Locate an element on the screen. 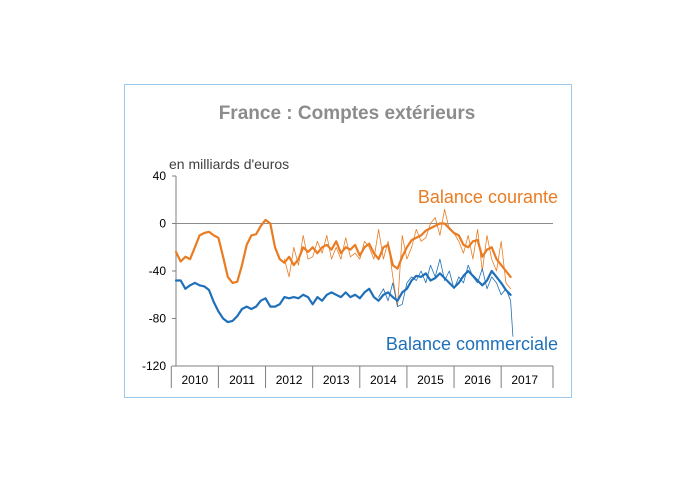 The width and height of the screenshot is (695, 483). x-tick-label: 2016 is located at coordinates (477, 380).